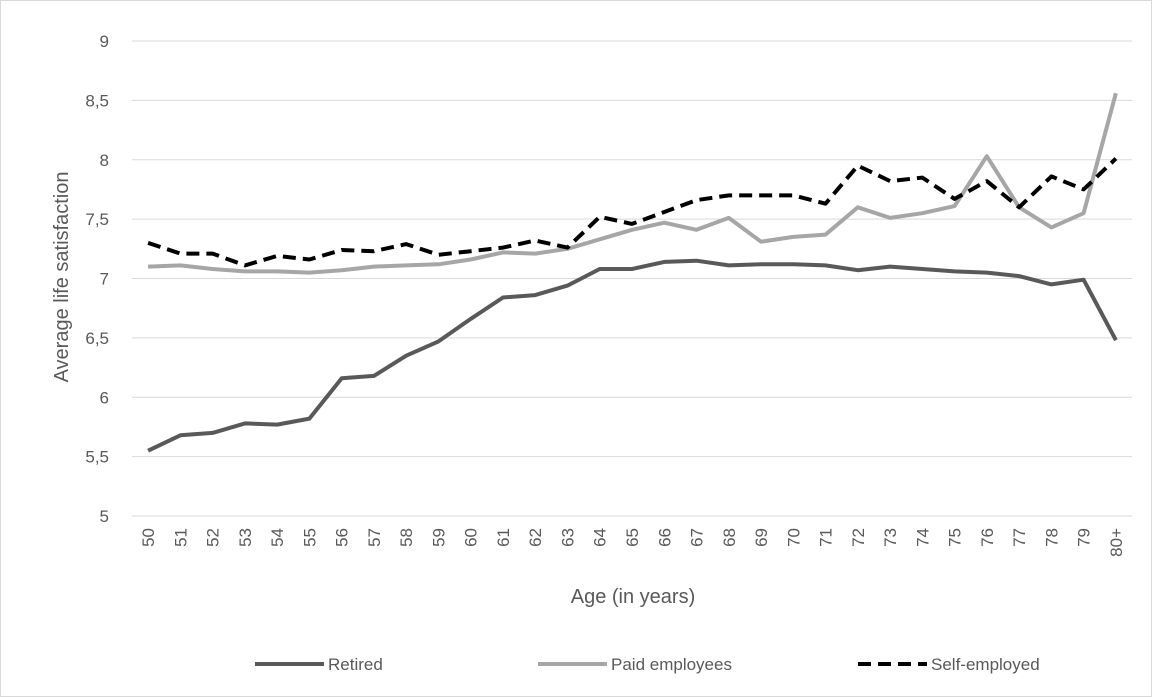 Image resolution: width=1152 pixels, height=697 pixels. I want to click on legend: Retired Paid employees Self-employed, so click(647, 664).